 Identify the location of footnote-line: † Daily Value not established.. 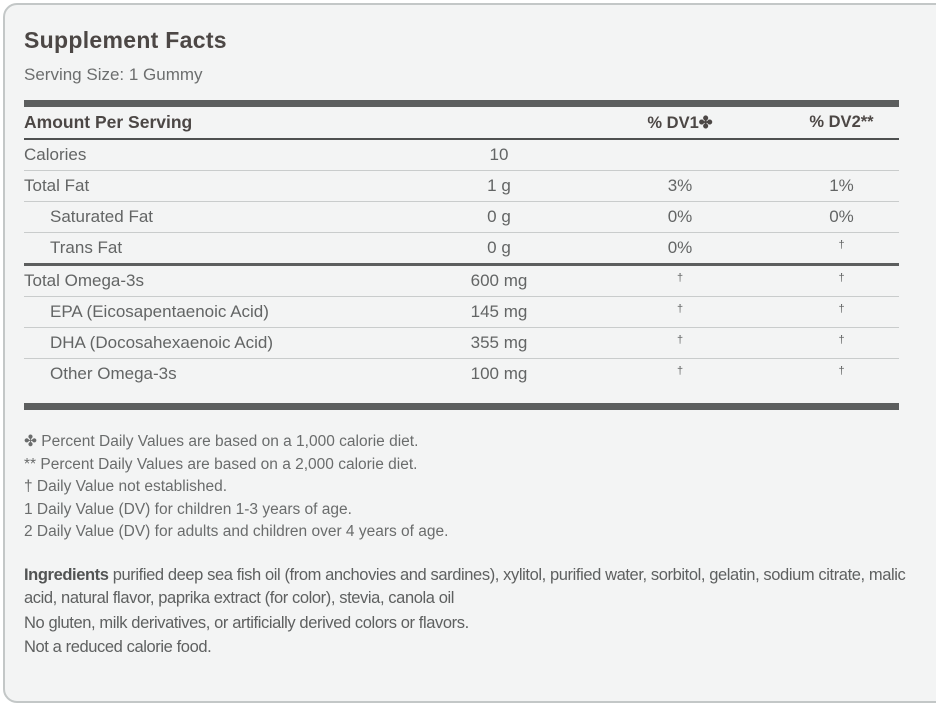
(126, 486).